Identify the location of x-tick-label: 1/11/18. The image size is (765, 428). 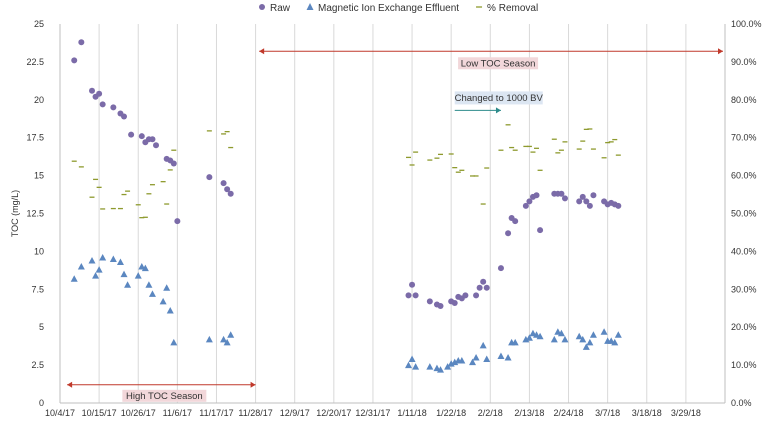
(411, 413).